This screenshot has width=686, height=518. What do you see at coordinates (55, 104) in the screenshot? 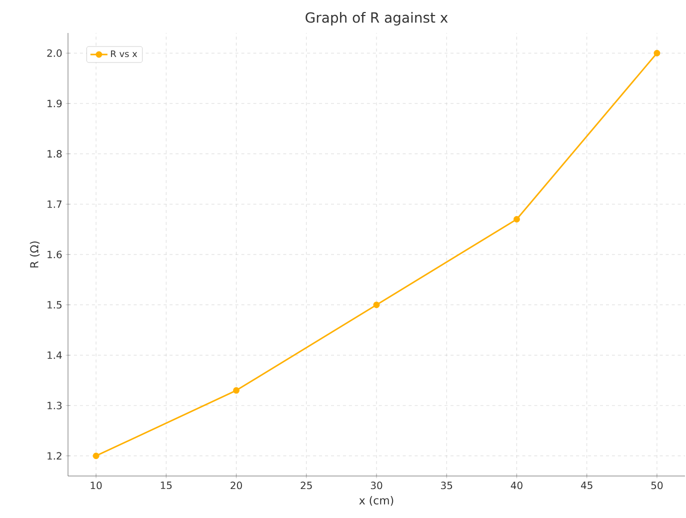
I see `y-tick-label: 1.9` at bounding box center [55, 104].